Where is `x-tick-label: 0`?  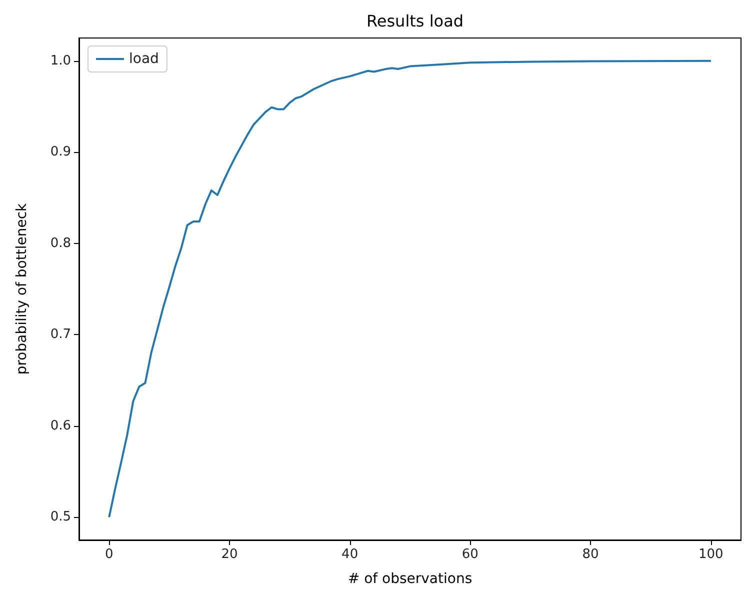 x-tick-label: 0 is located at coordinates (109, 554).